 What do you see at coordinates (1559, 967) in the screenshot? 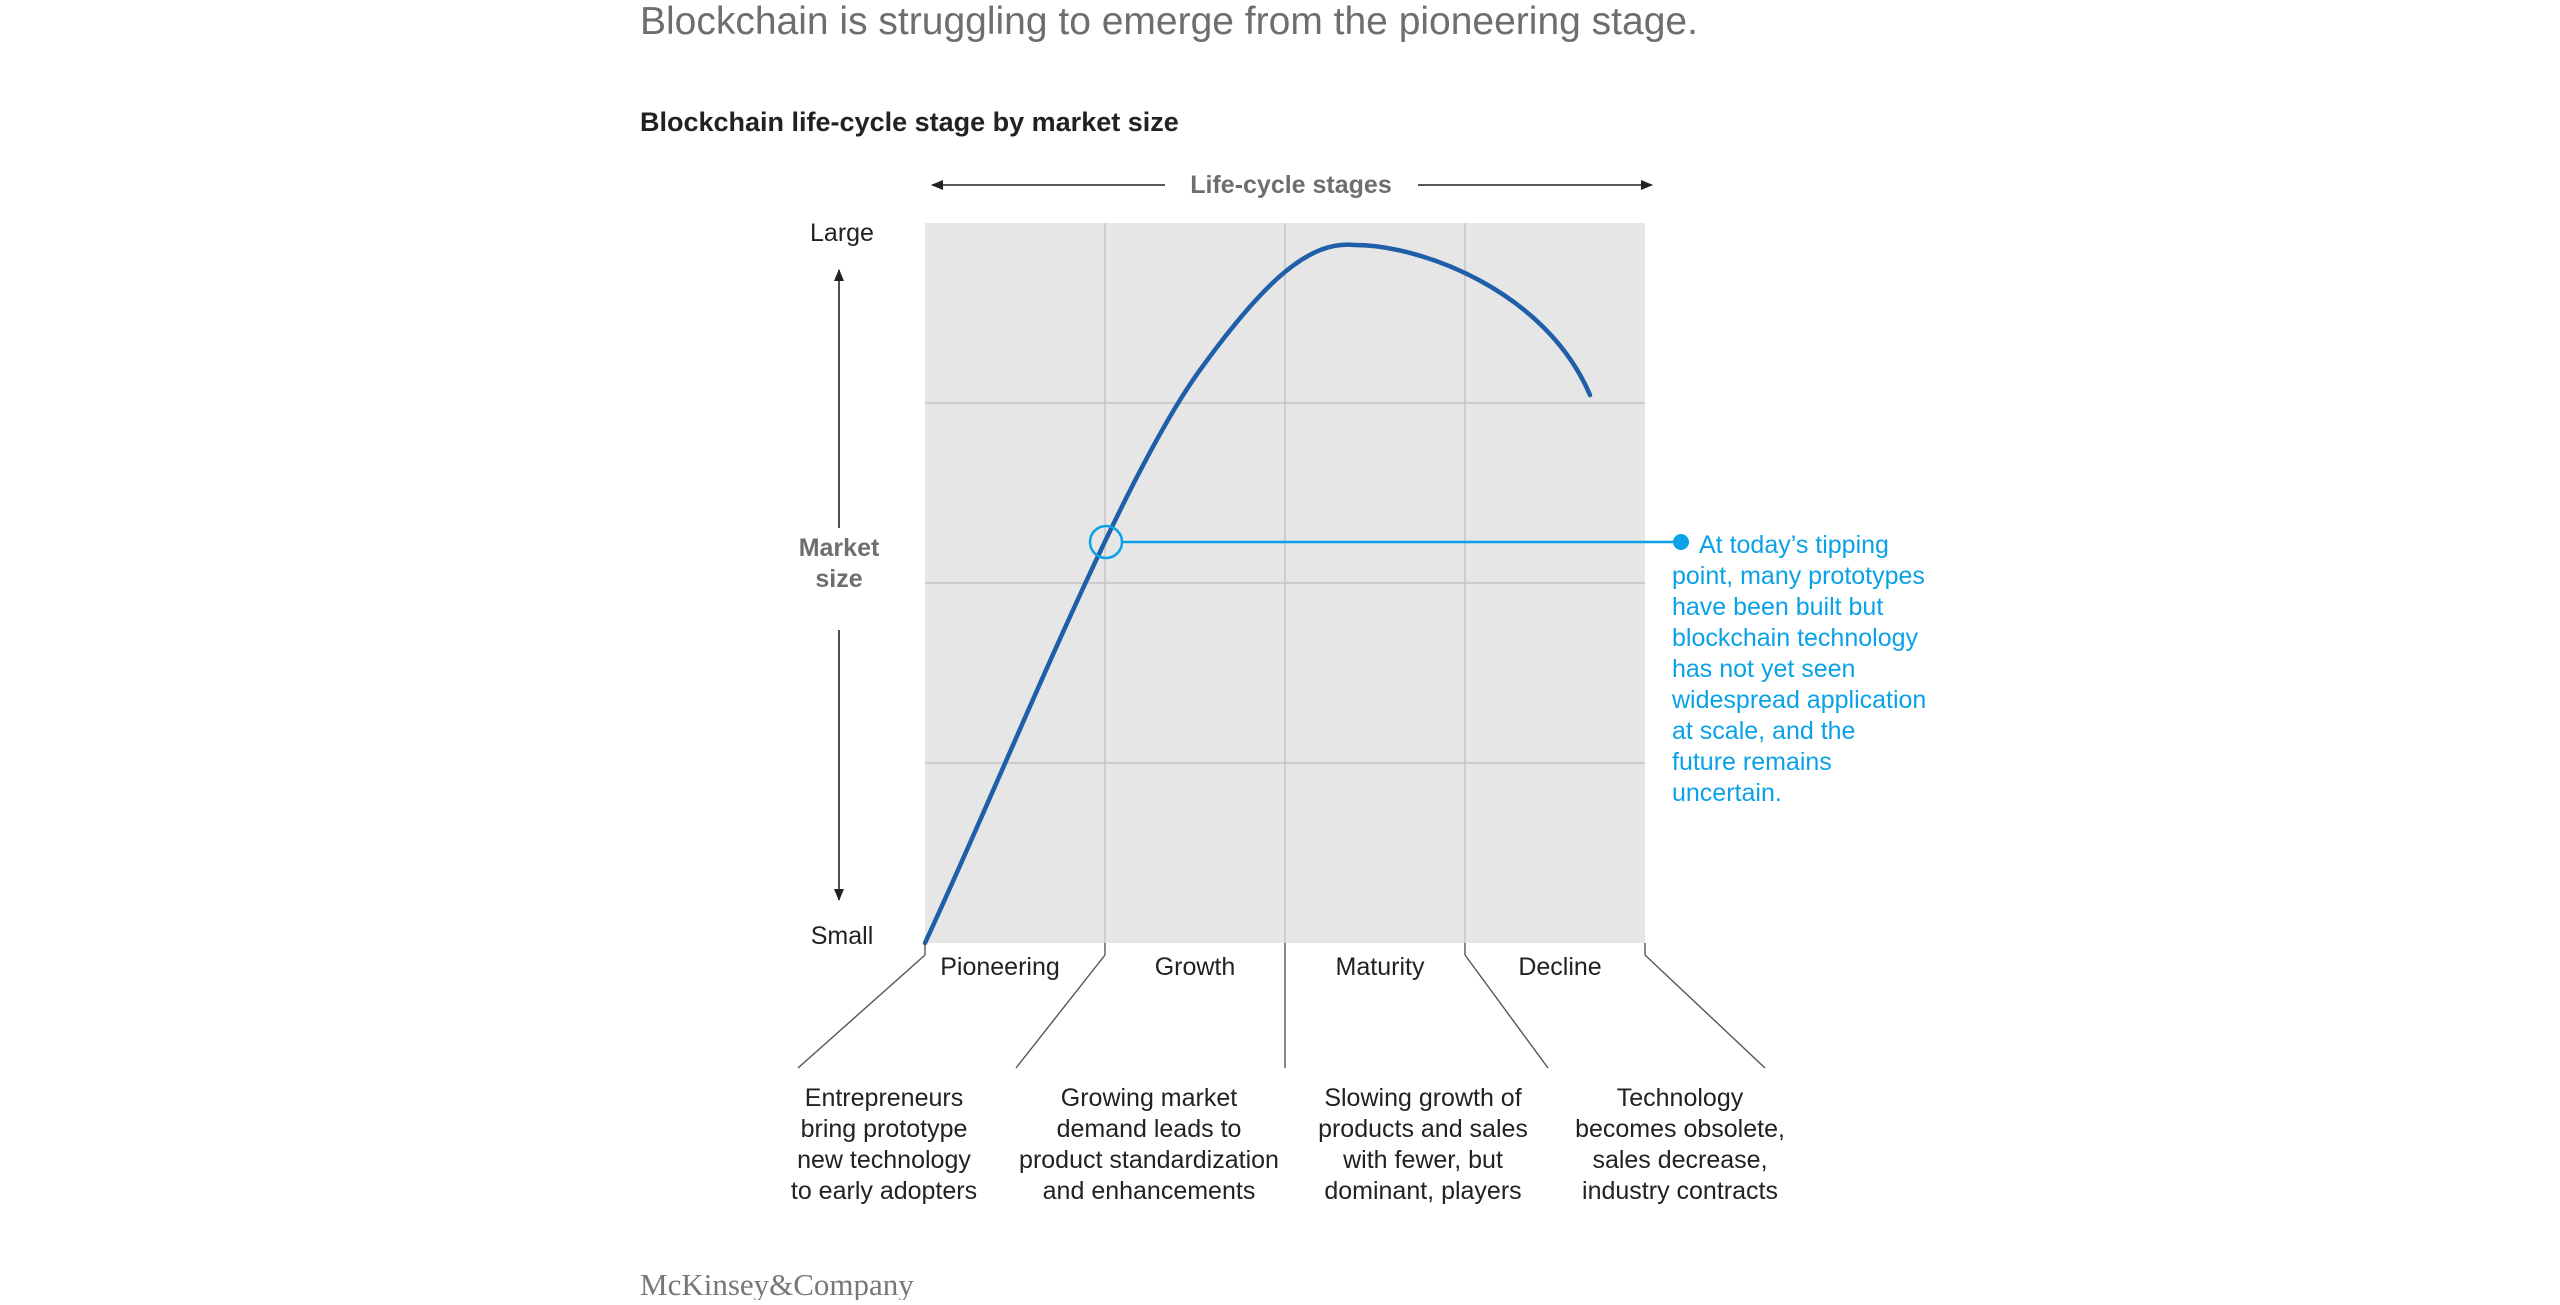
I see `stage-label-decline: Decline` at bounding box center [1559, 967].